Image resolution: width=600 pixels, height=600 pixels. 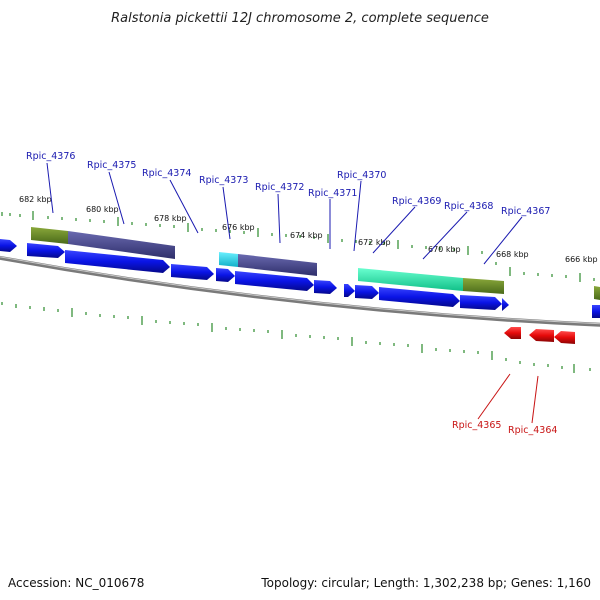 What do you see at coordinates (50, 156) in the screenshot?
I see `gene-label: Rpic_4376` at bounding box center [50, 156].